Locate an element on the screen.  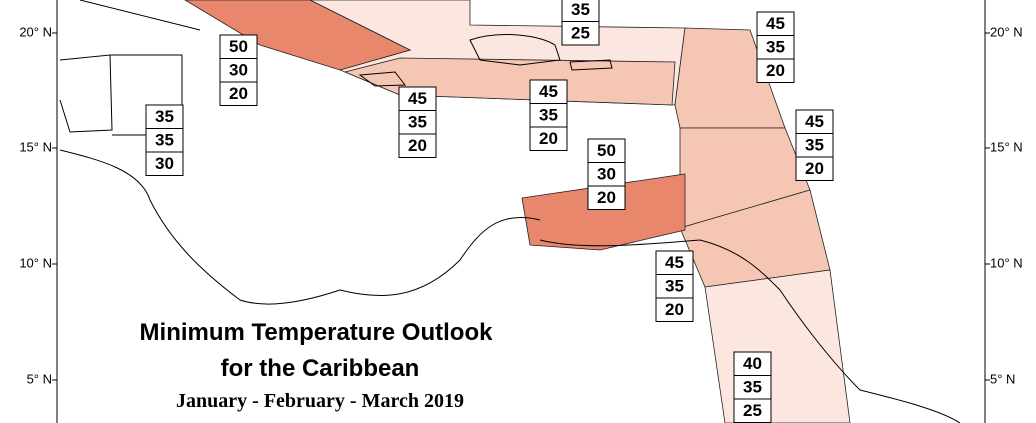
outlook-value: 40 is located at coordinates (752, 363).